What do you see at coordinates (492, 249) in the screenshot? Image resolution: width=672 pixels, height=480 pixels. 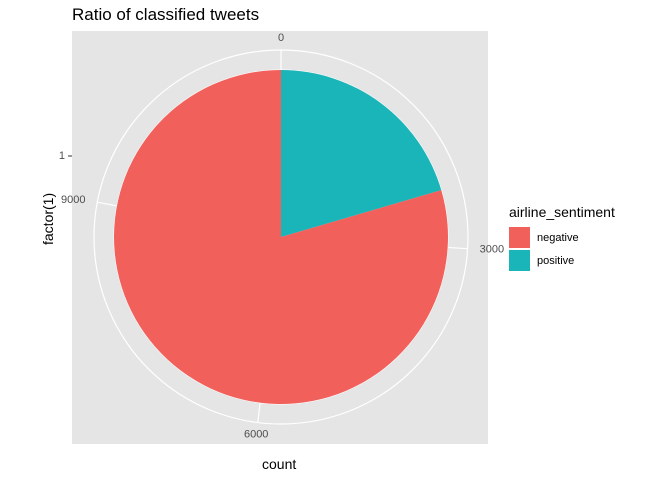 I see `theta-tick-label-3000: 3000` at bounding box center [492, 249].